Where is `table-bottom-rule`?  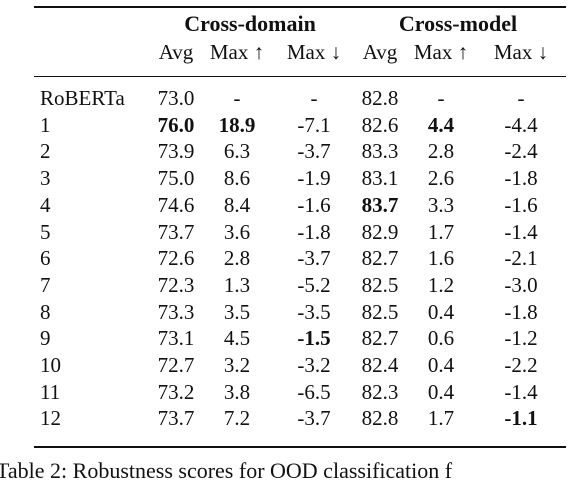 table-bottom-rule is located at coordinates (300, 447).